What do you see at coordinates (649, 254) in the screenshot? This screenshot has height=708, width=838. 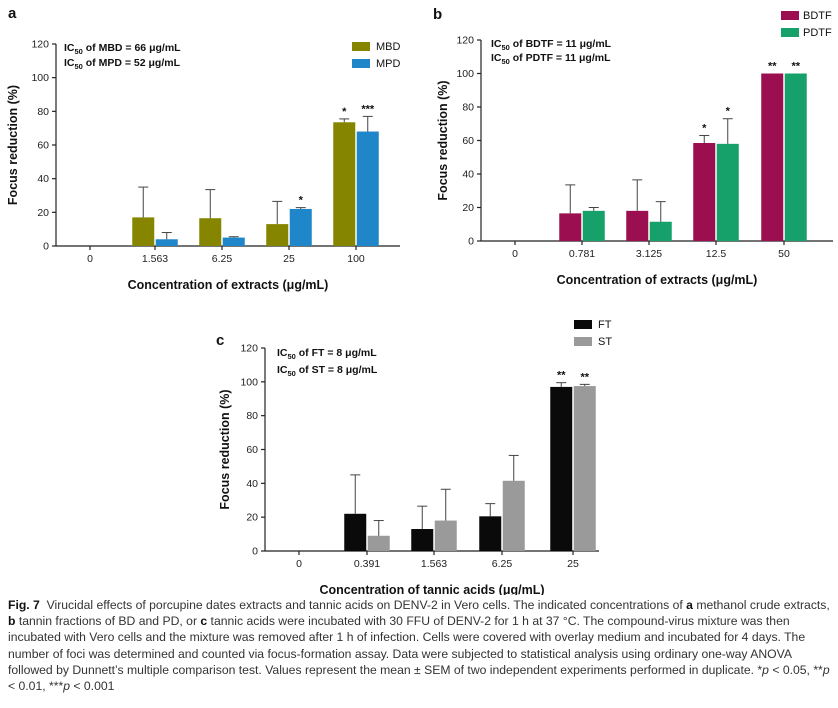 I see `panel-b-xtick-label: 3.125` at bounding box center [649, 254].